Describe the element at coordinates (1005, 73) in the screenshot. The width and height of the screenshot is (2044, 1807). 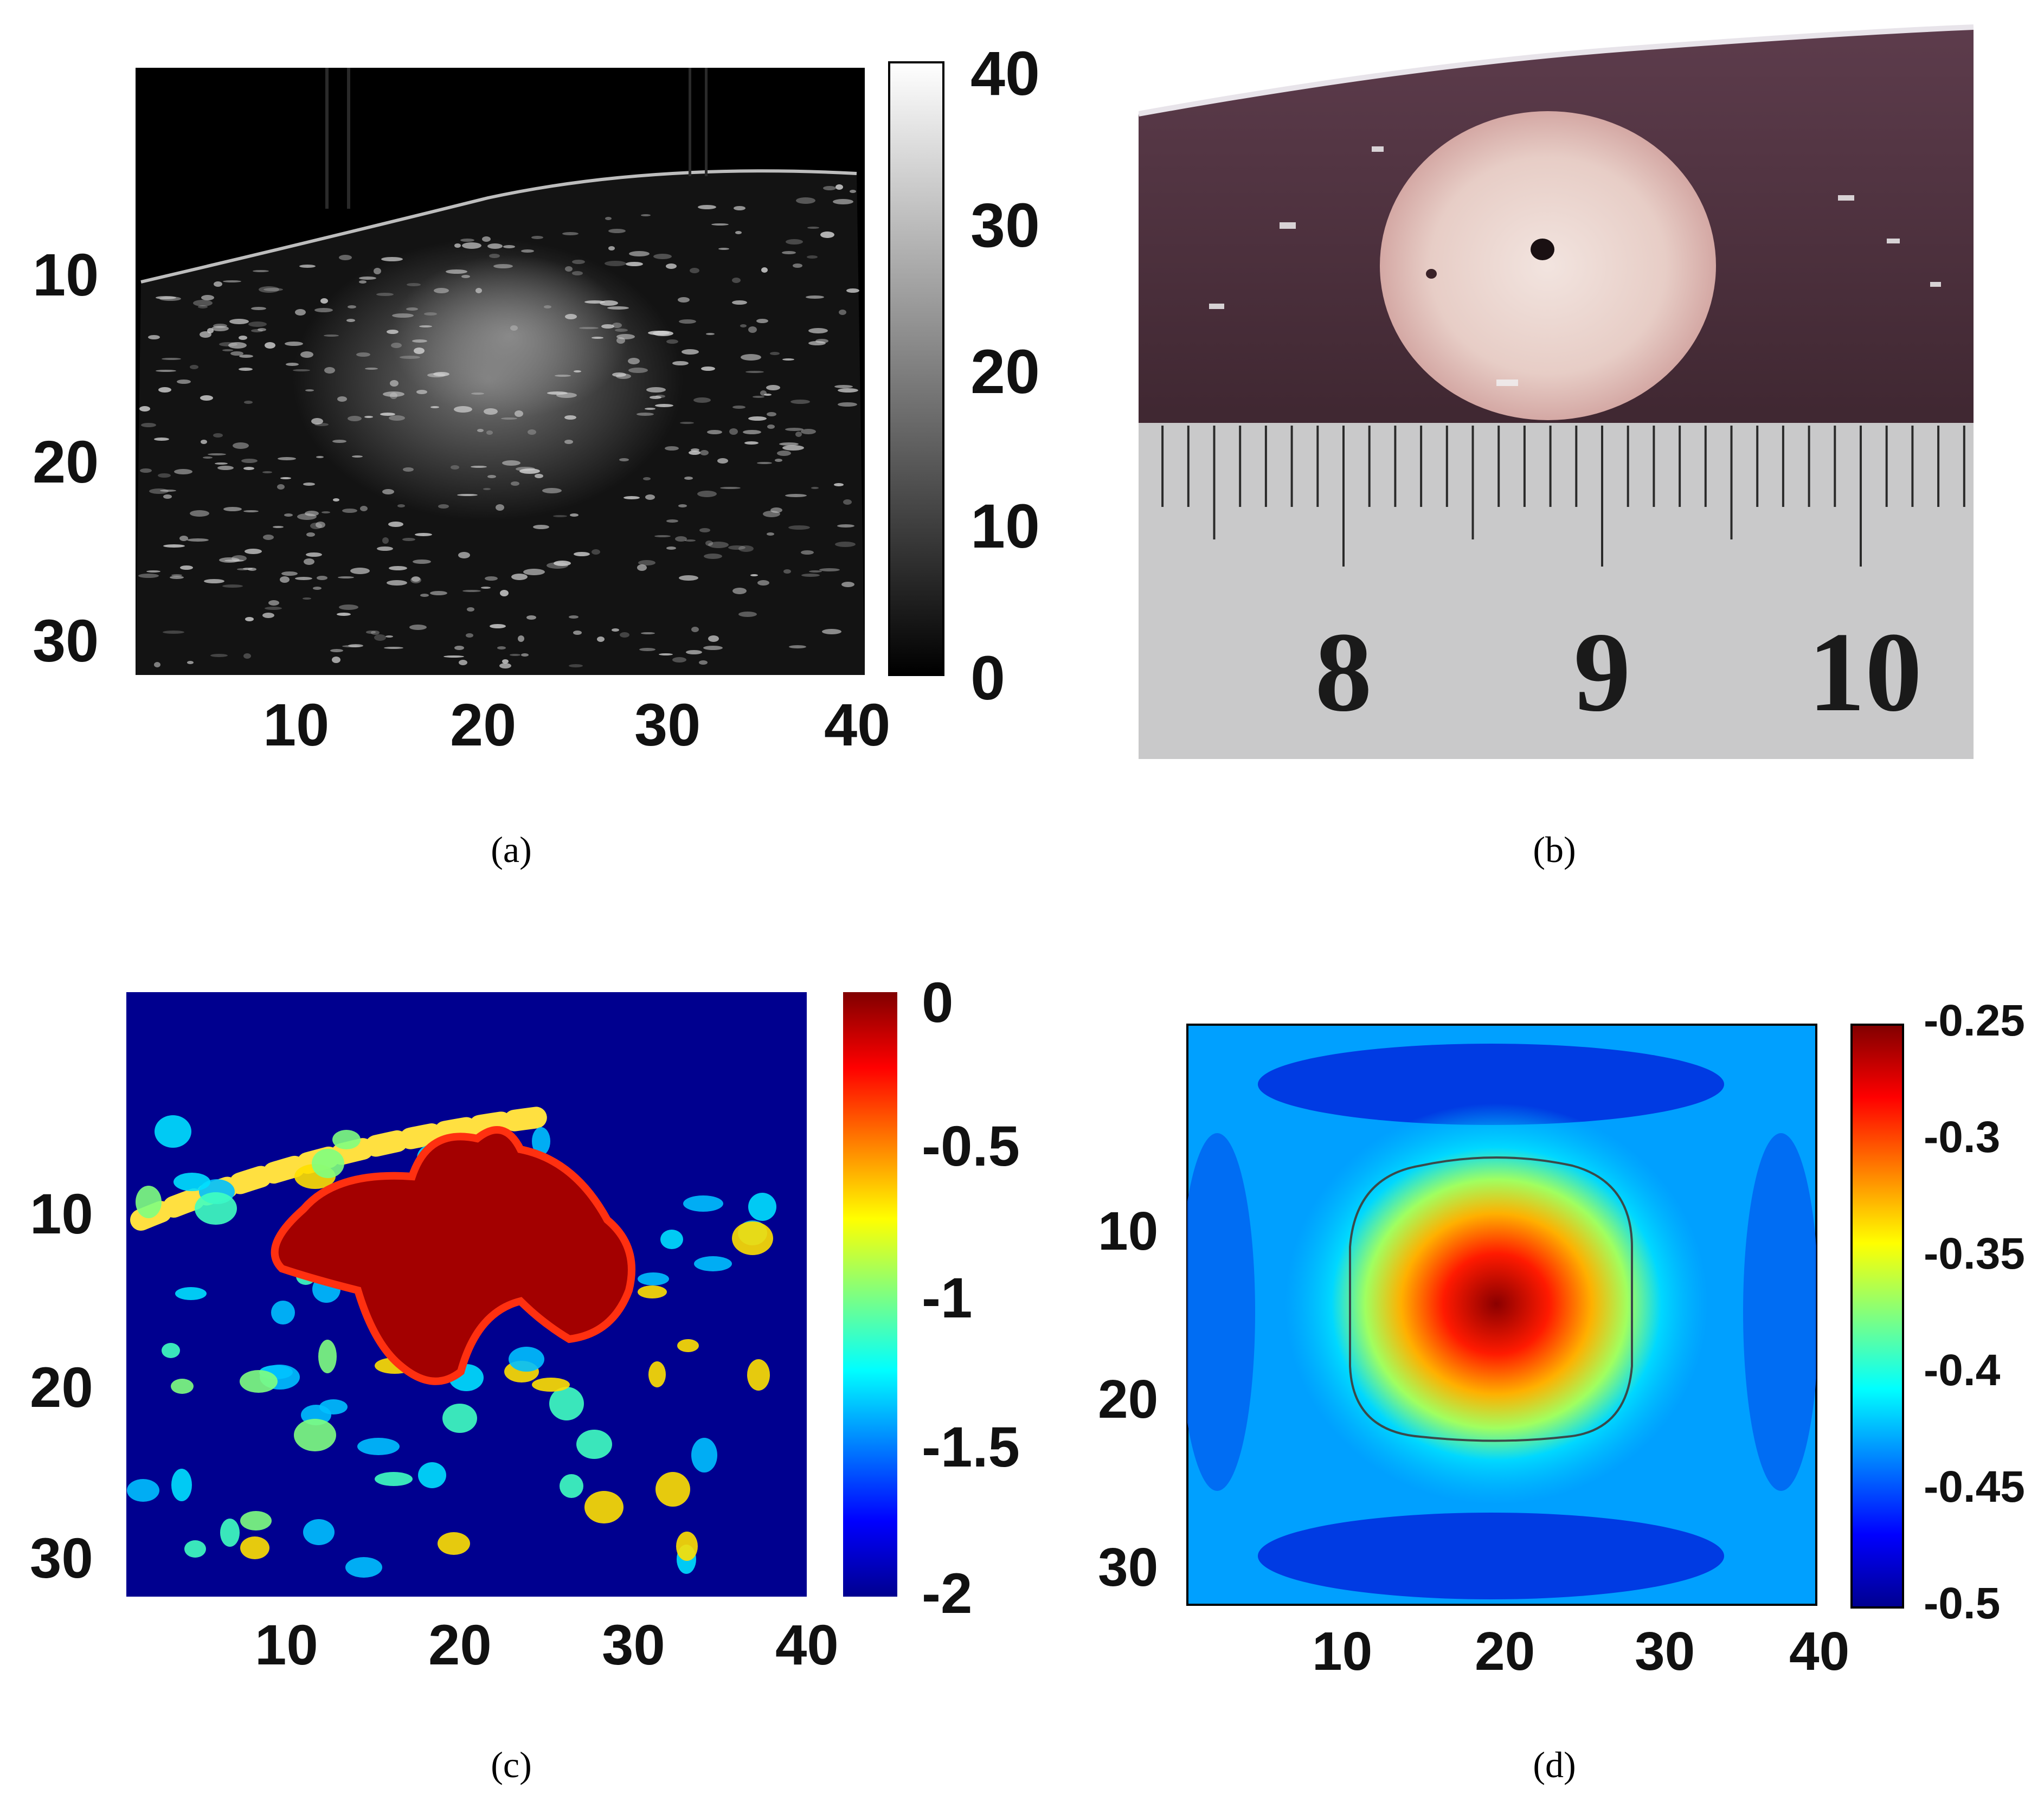
I see `panel-a-cbar-tick-40: 40` at that location.